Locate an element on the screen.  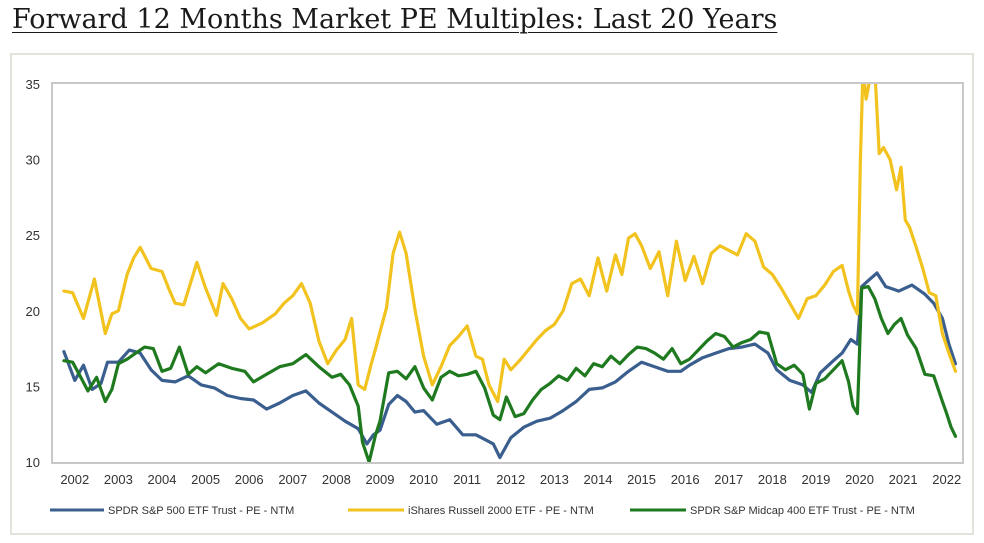
x-tick-label: 2017 is located at coordinates (728, 479).